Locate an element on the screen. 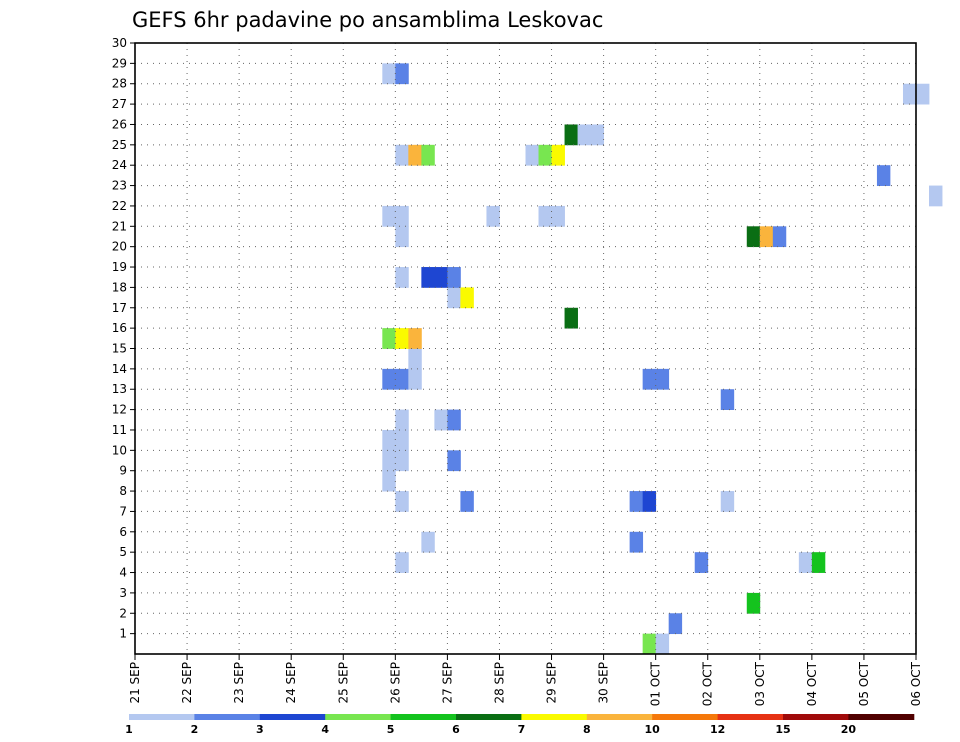 This screenshot has height=742, width=960. y-tick-label: 9 is located at coordinates (123, 471).